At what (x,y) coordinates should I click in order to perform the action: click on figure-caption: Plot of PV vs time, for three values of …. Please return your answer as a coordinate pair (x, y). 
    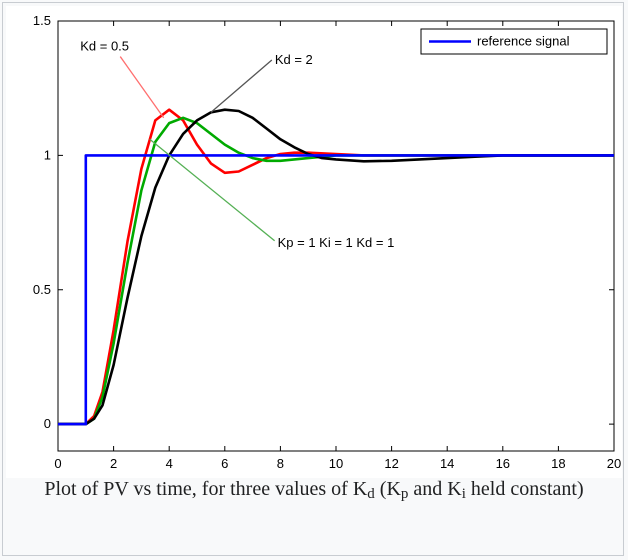
    Looking at the image, I should click on (314, 489).